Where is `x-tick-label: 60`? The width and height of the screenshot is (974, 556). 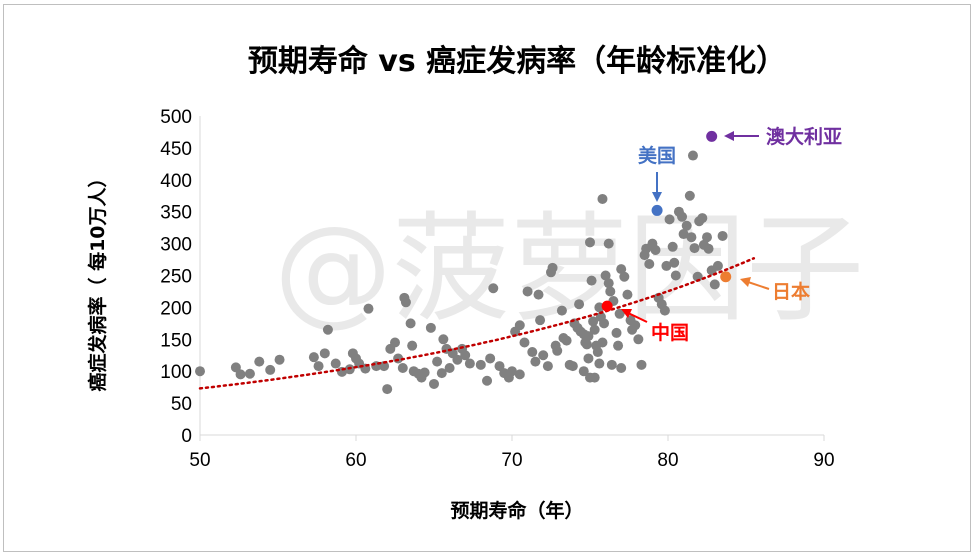 x-tick-label: 60 is located at coordinates (355, 460).